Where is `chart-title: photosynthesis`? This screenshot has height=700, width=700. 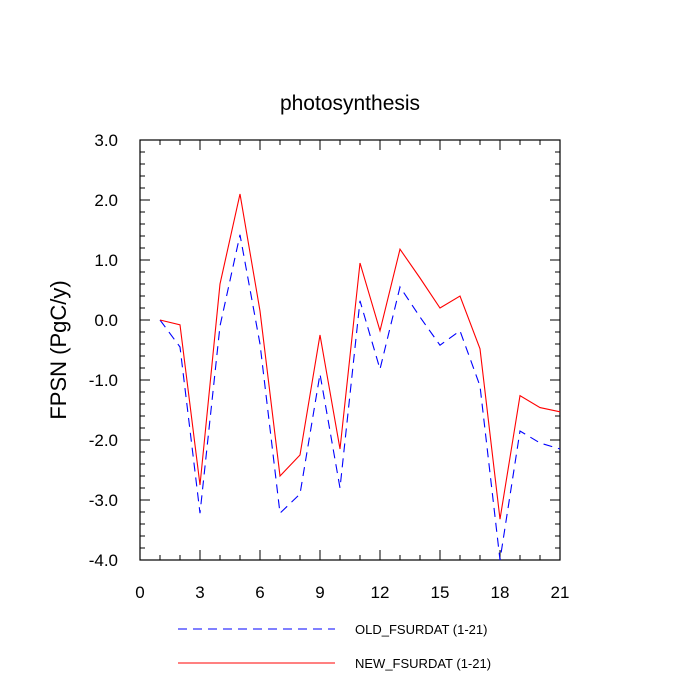 chart-title: photosynthesis is located at coordinates (350, 103).